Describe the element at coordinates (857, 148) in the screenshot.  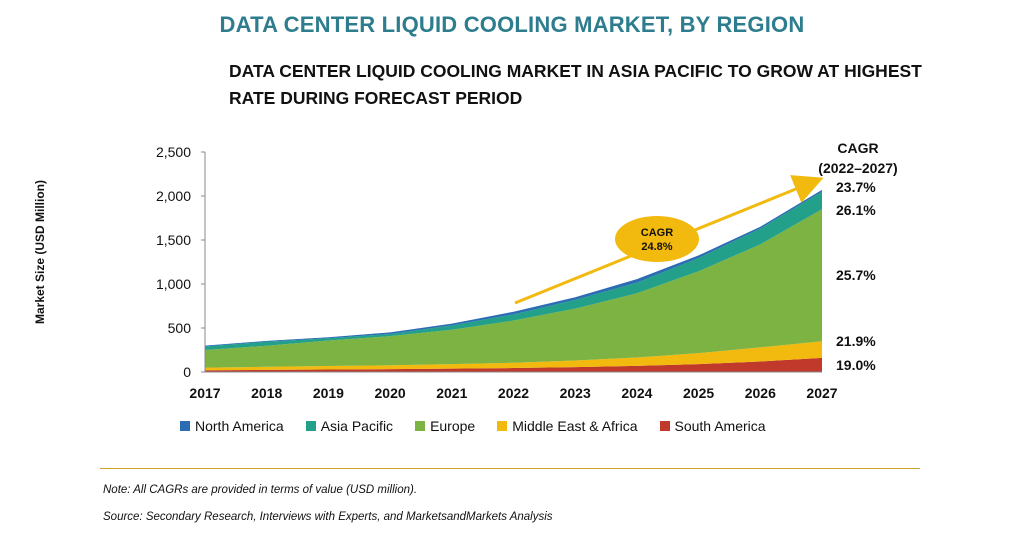
I see `cagr-header-line1: CAGR` at that location.